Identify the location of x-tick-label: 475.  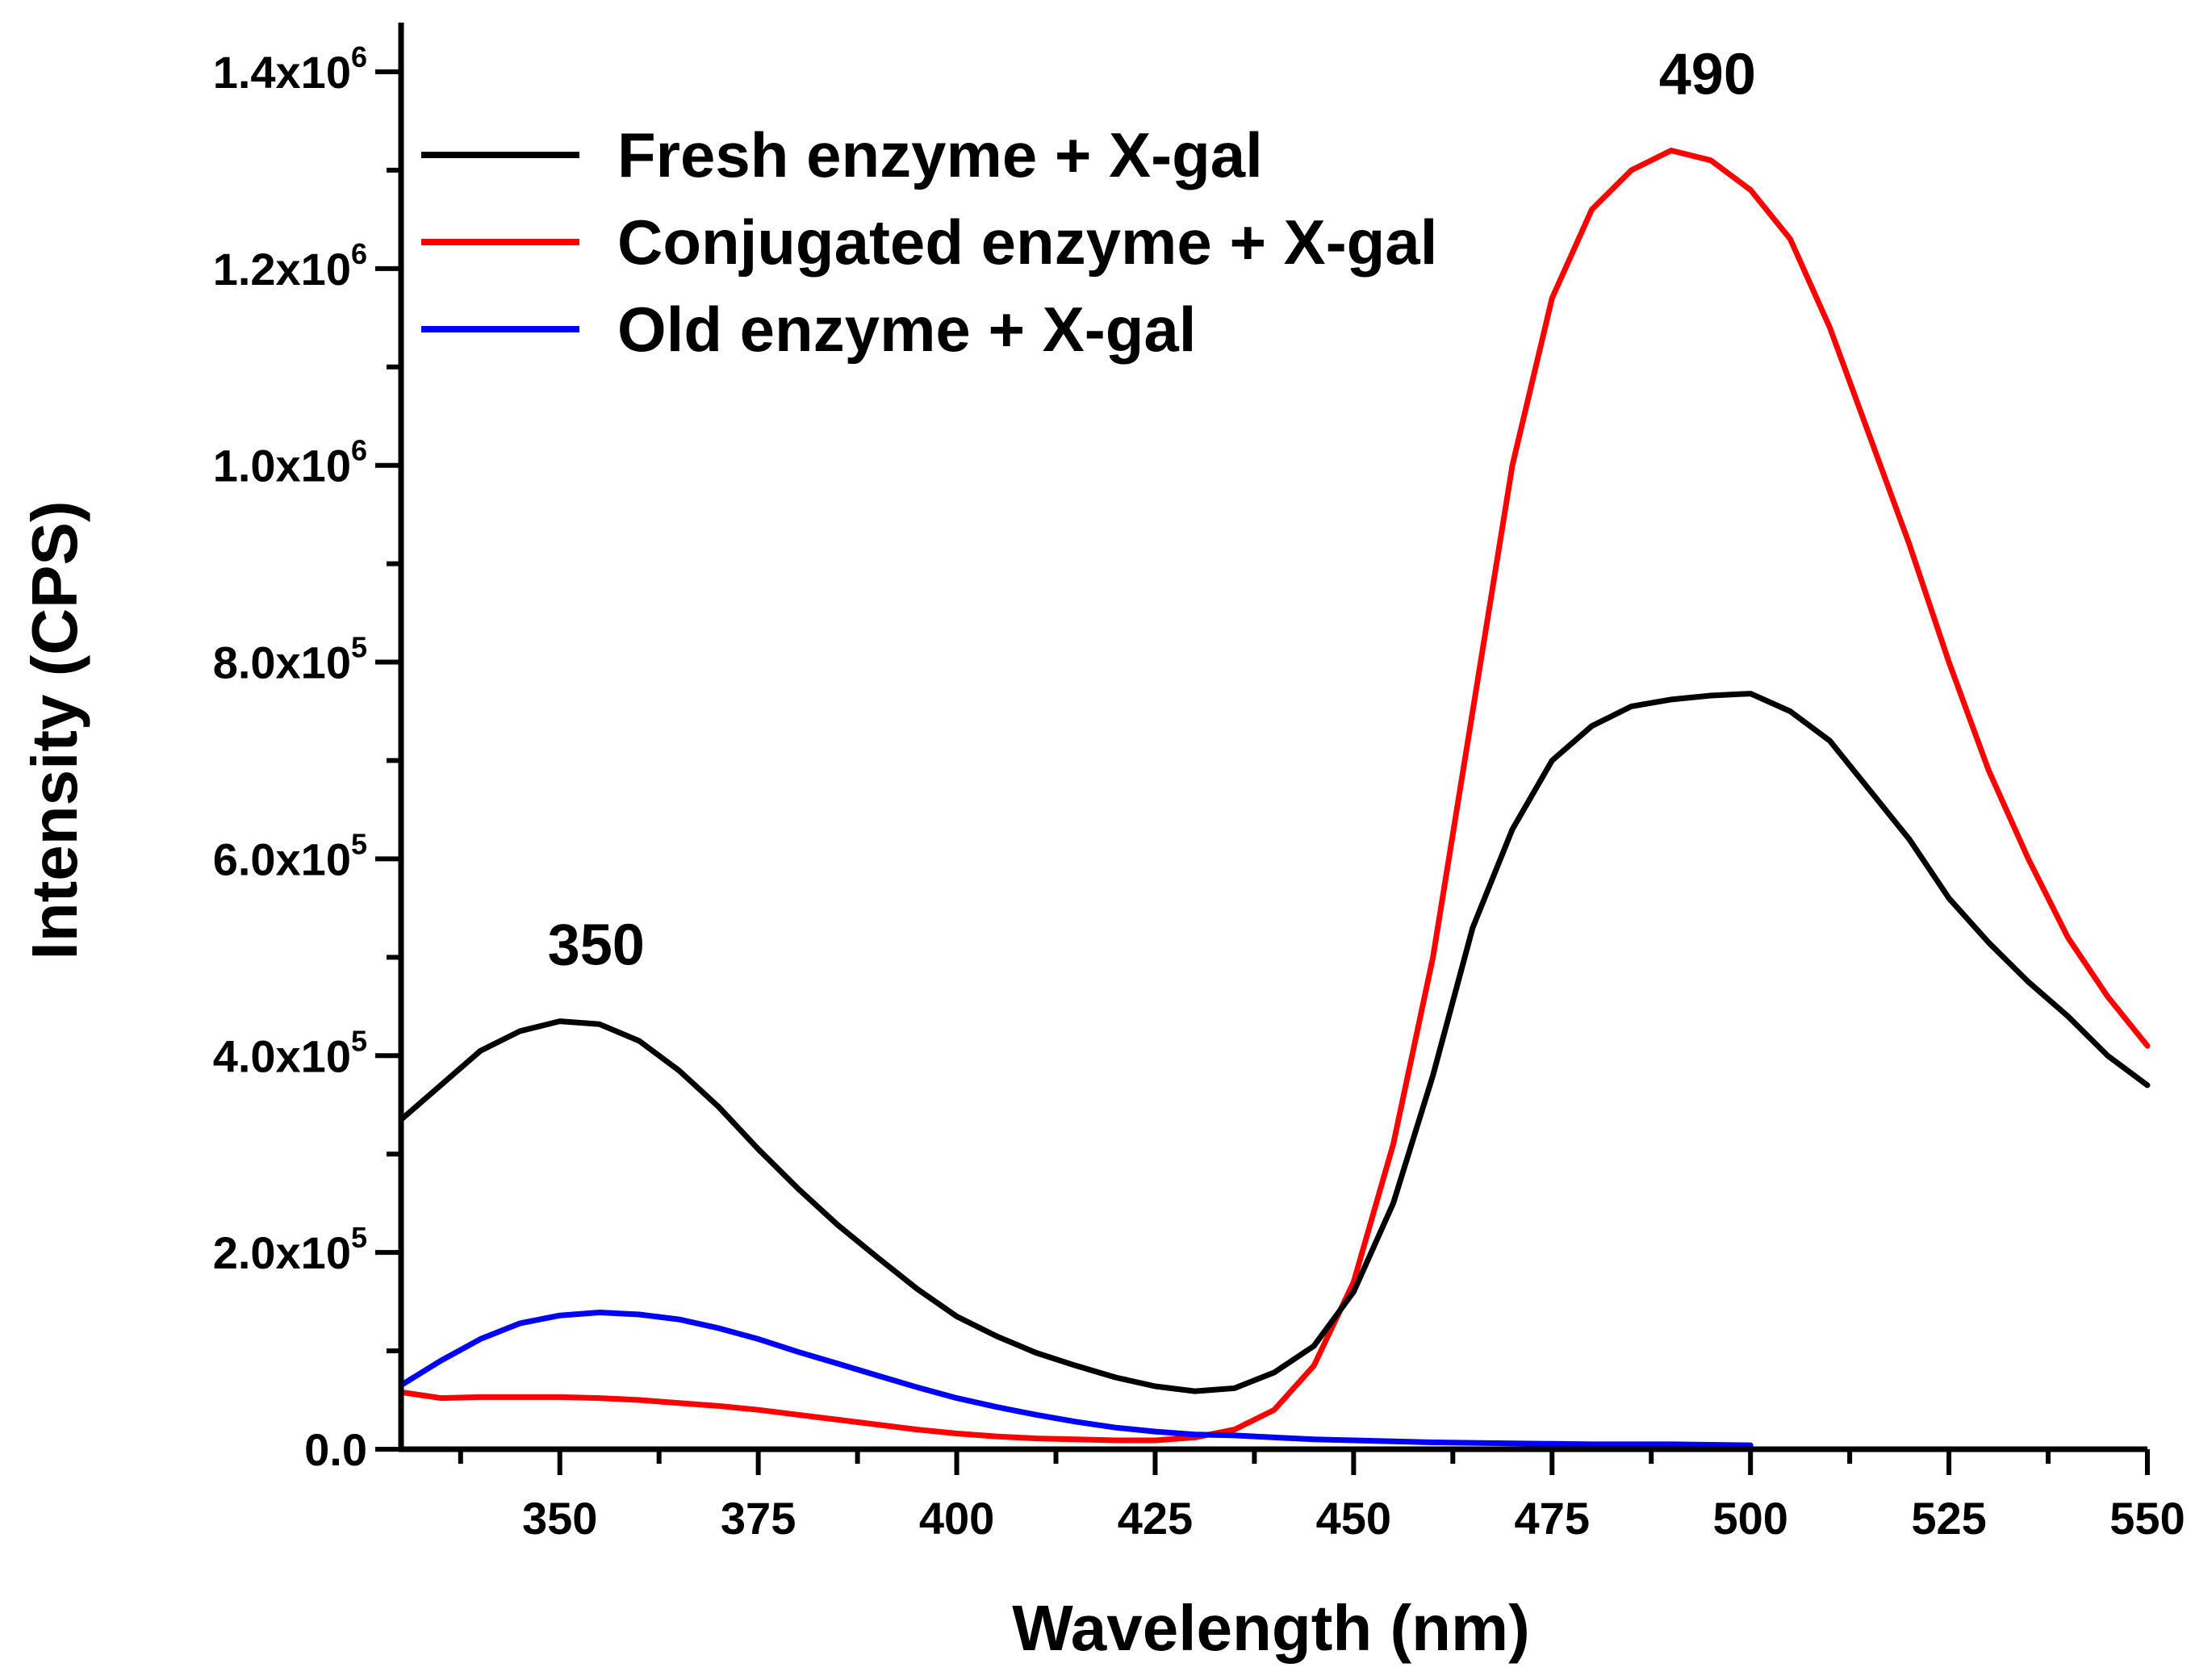
(1553, 1519).